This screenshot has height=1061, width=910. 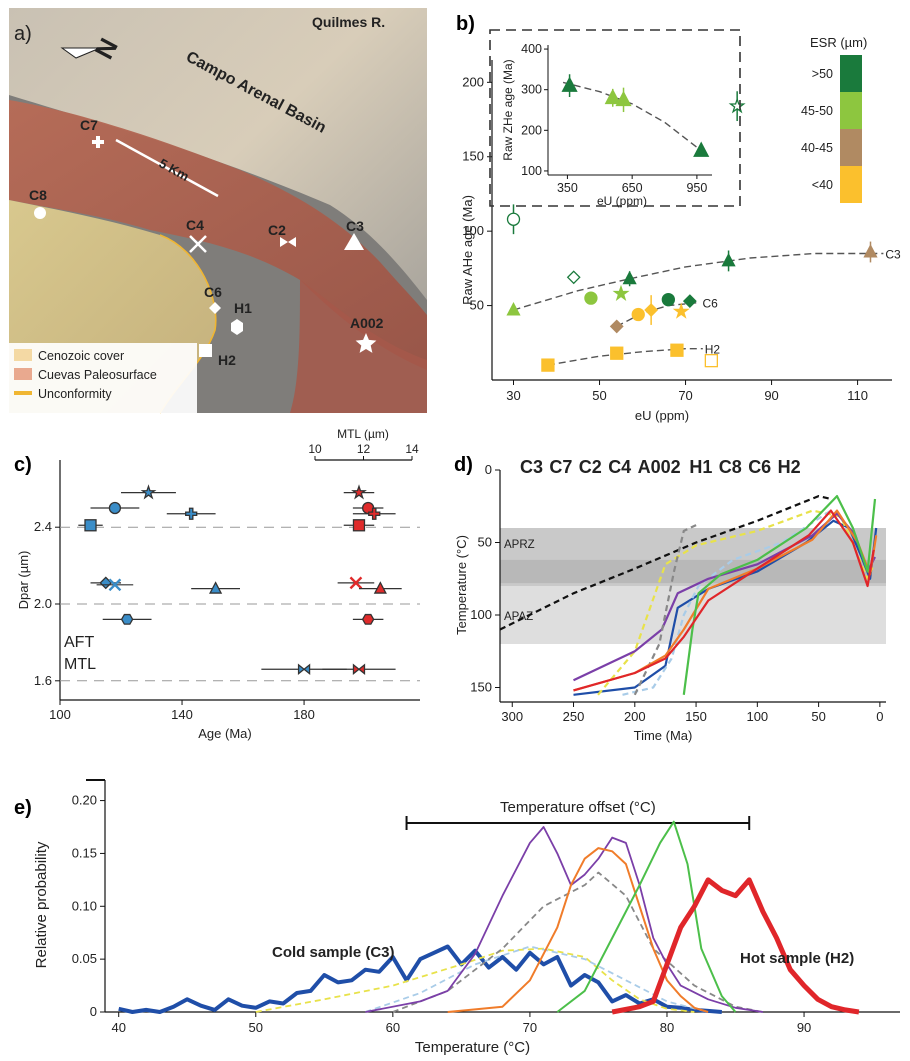 I want to click on y-tick-label: 0.15, so click(x=84, y=852).